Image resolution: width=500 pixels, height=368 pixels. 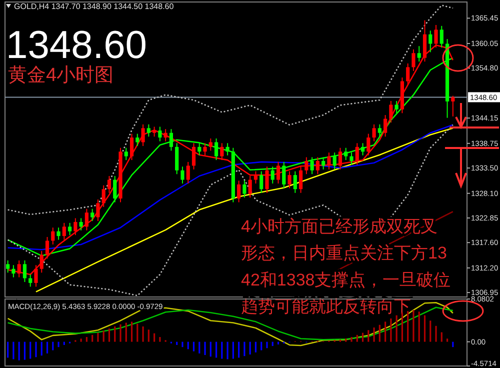 What do you see at coordinates (346, 280) in the screenshot?
I see `annotation: 42和1338支撑点，一旦破位` at bounding box center [346, 280].